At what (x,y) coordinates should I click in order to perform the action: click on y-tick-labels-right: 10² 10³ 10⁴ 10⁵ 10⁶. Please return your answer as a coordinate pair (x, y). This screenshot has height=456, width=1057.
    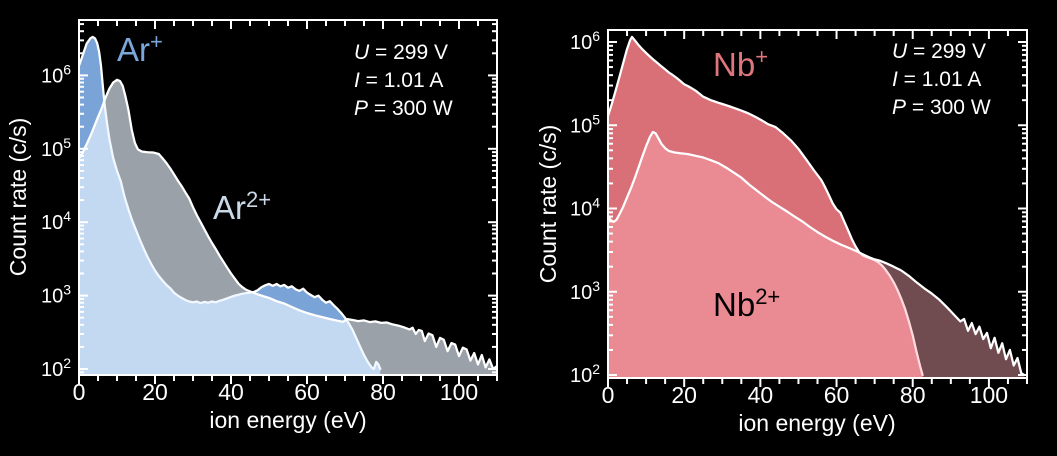
    Looking at the image, I should click on (585, 207).